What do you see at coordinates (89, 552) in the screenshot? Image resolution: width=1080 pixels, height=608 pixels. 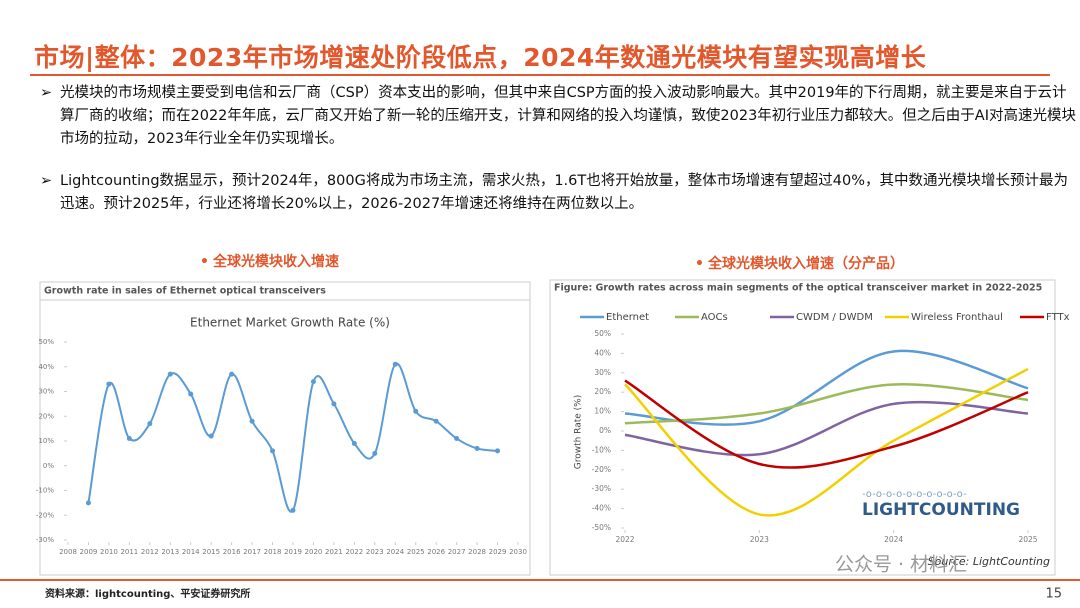 I see `x-tick-label: 2009` at bounding box center [89, 552].